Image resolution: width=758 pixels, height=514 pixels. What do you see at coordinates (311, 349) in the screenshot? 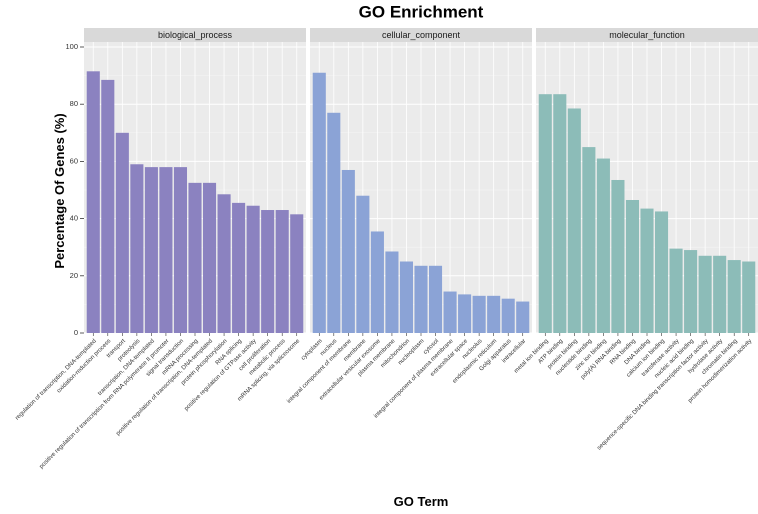
I see `x-tick-label: cytoplasm` at bounding box center [311, 349].